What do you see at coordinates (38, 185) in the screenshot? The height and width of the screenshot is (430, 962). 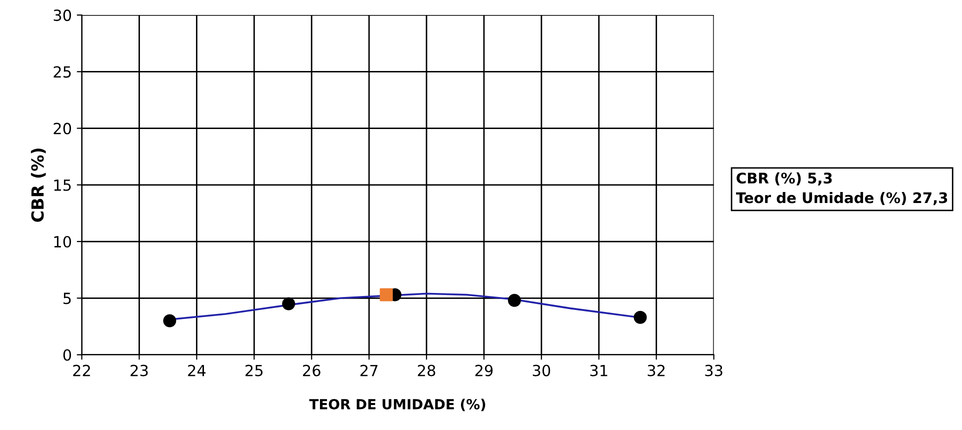 I see `y-axis-title: CBR (%)` at bounding box center [38, 185].